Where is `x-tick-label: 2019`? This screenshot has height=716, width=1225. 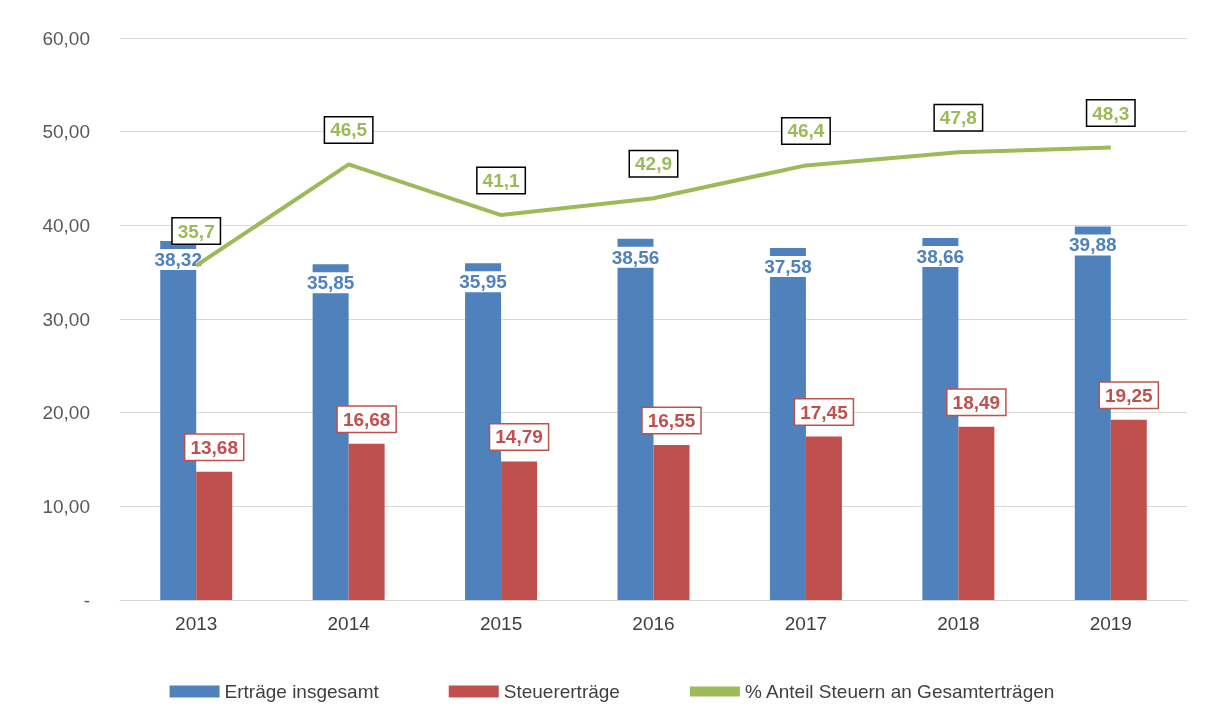 x-tick-label: 2019 is located at coordinates (1110, 623).